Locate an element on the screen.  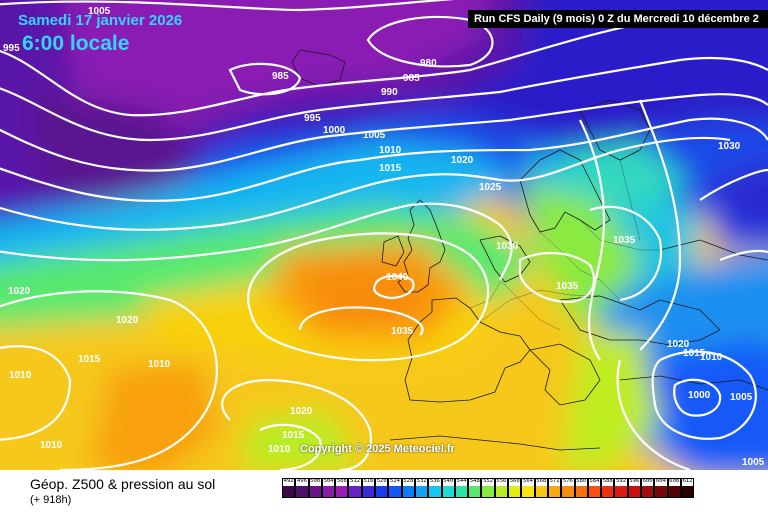
legend-title: Géop. Z500 & pression au sol is located at coordinates (123, 484).